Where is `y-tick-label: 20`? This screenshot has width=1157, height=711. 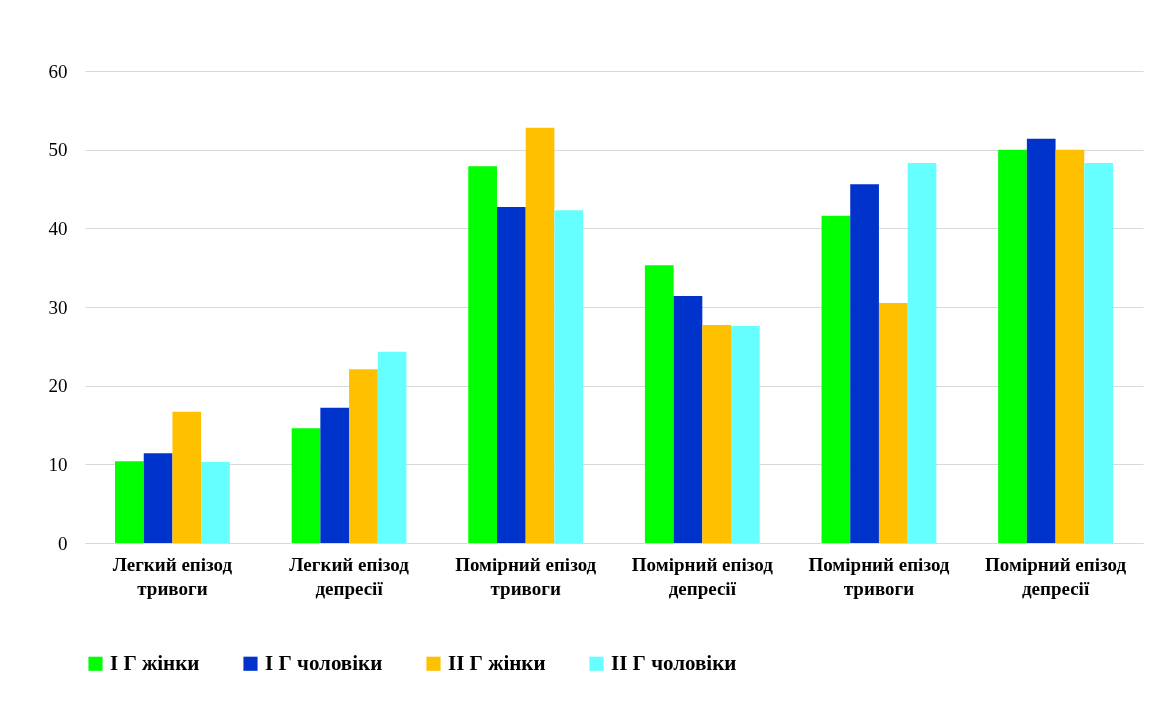 y-tick-label: 20 is located at coordinates (58, 386).